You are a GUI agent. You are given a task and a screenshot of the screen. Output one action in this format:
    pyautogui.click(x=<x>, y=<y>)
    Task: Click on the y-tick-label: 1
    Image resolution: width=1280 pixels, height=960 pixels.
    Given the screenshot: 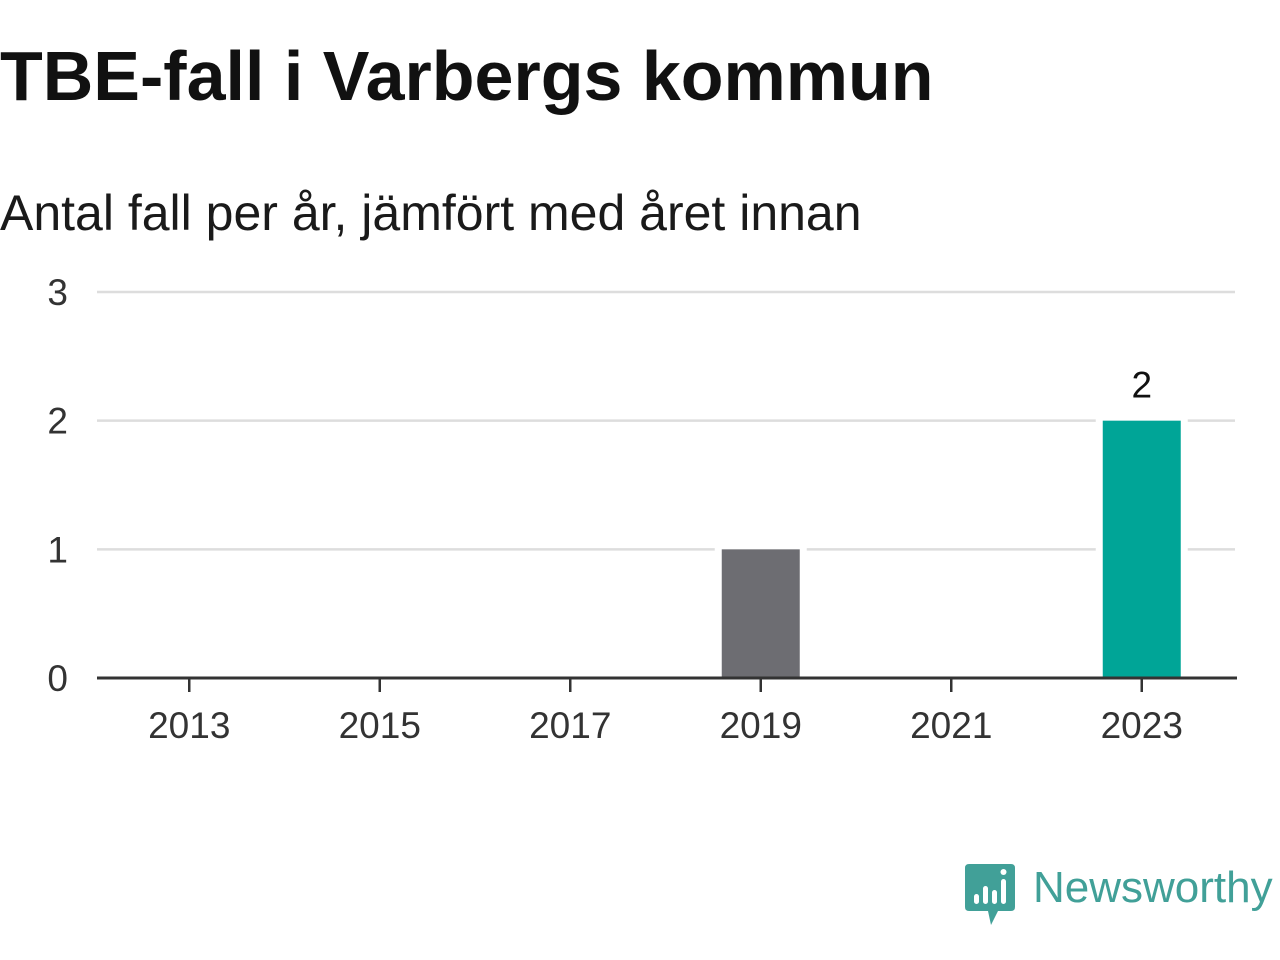 What is the action you would take?
    pyautogui.click(x=57, y=549)
    